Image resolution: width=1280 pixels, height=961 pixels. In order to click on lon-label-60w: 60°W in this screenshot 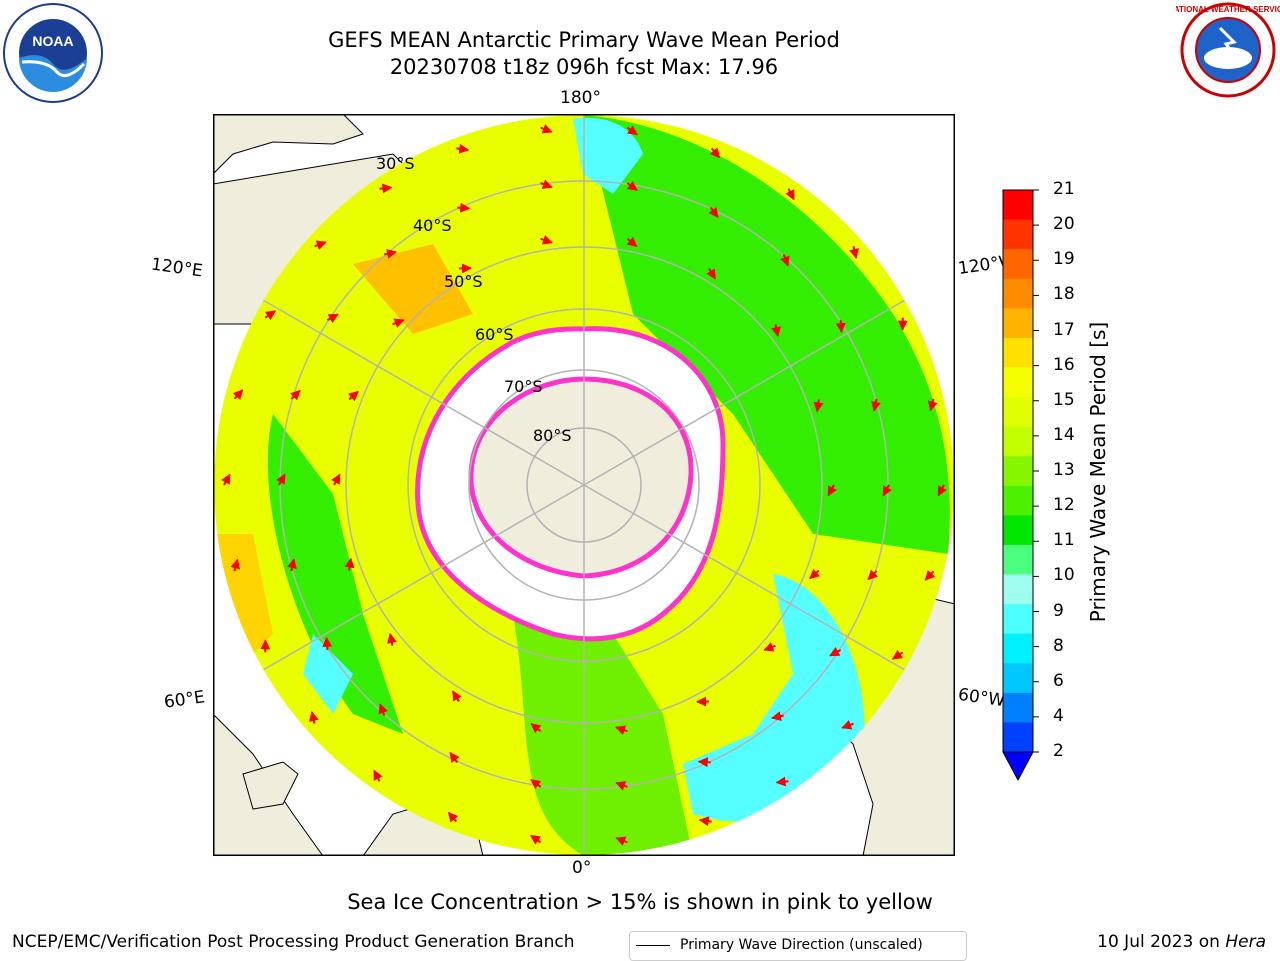, I will do `click(981, 698)`.